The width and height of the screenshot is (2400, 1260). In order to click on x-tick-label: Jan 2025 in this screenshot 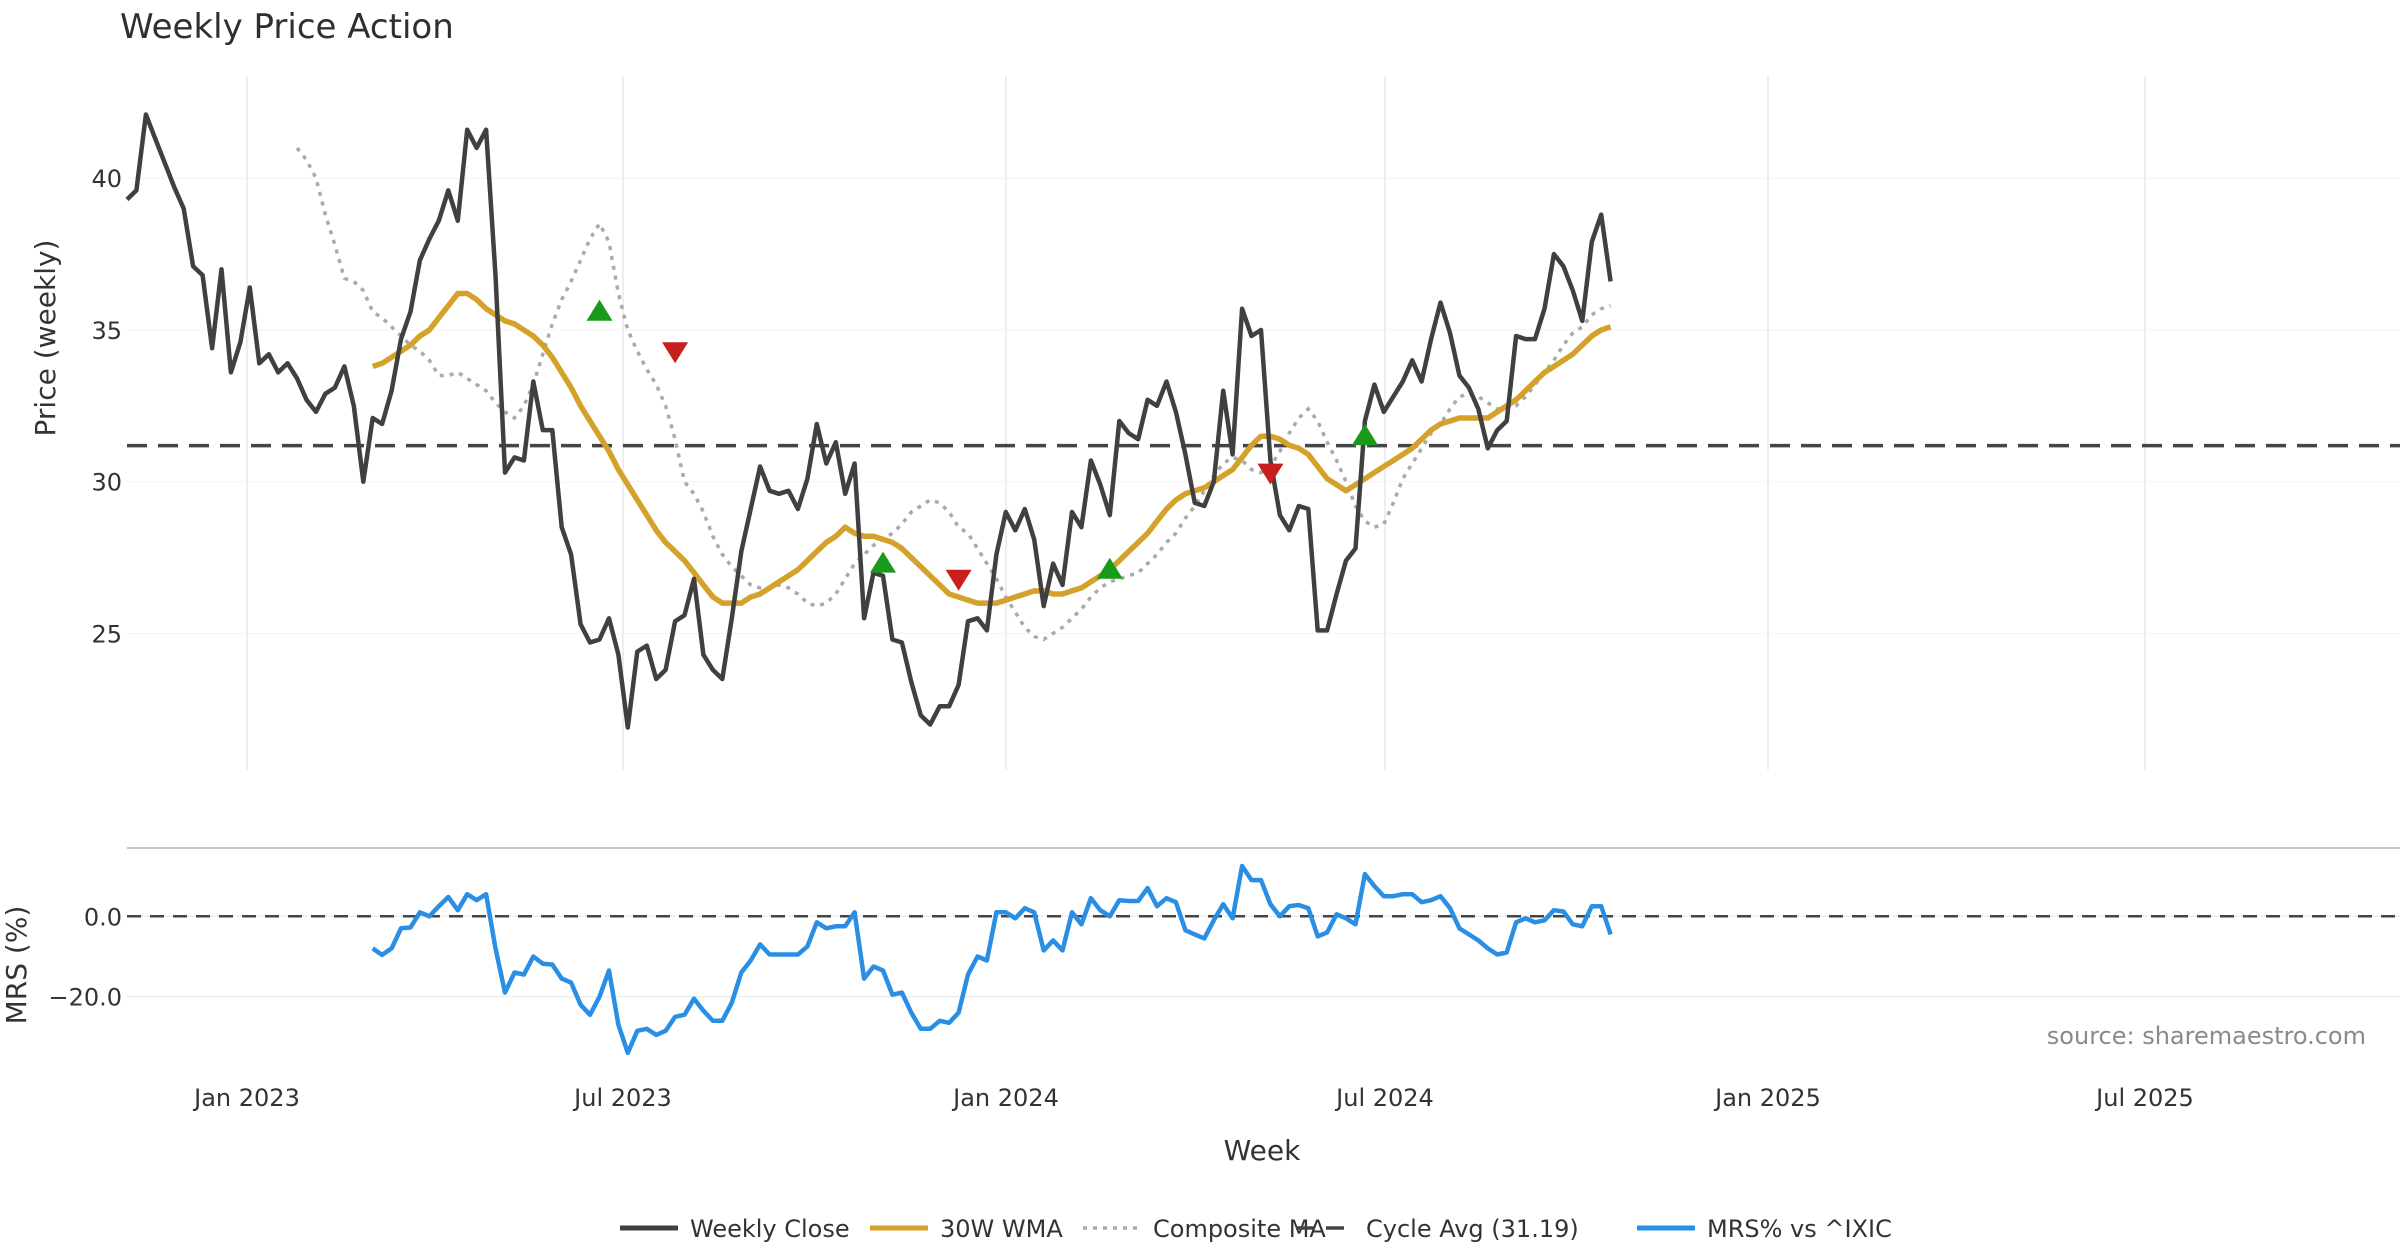, I will do `click(1767, 1098)`.